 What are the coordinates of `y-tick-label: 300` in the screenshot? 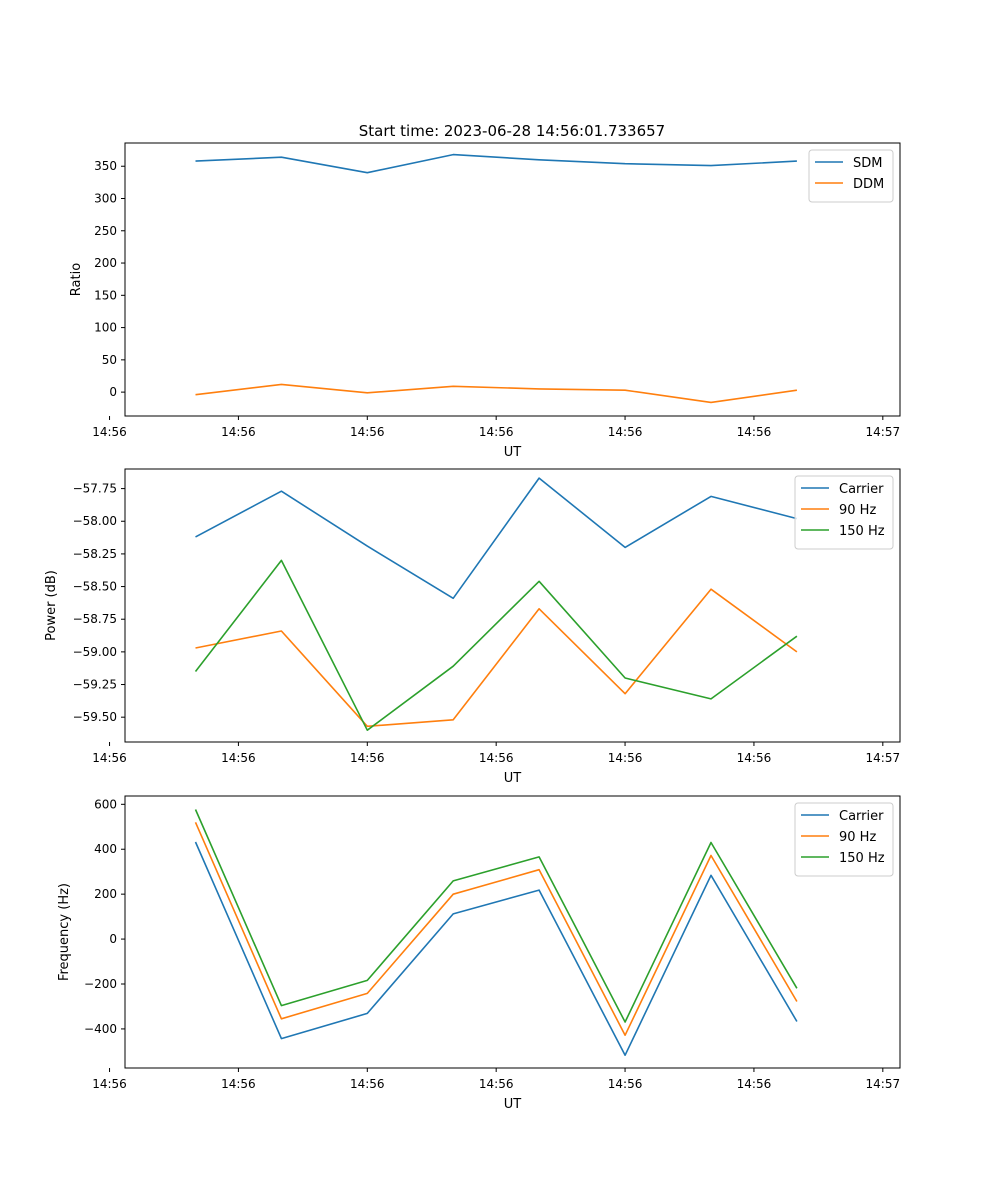 It's located at (105, 199).